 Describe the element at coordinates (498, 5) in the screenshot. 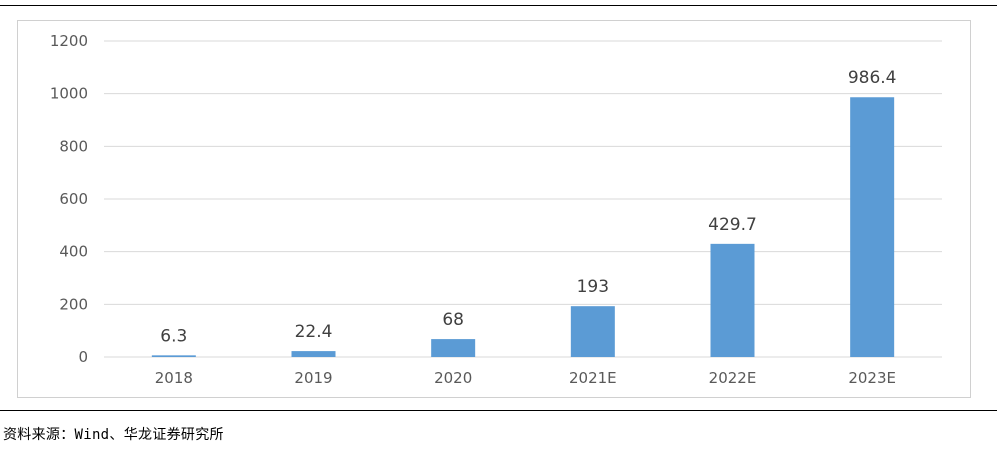

I see `top-rule` at that location.